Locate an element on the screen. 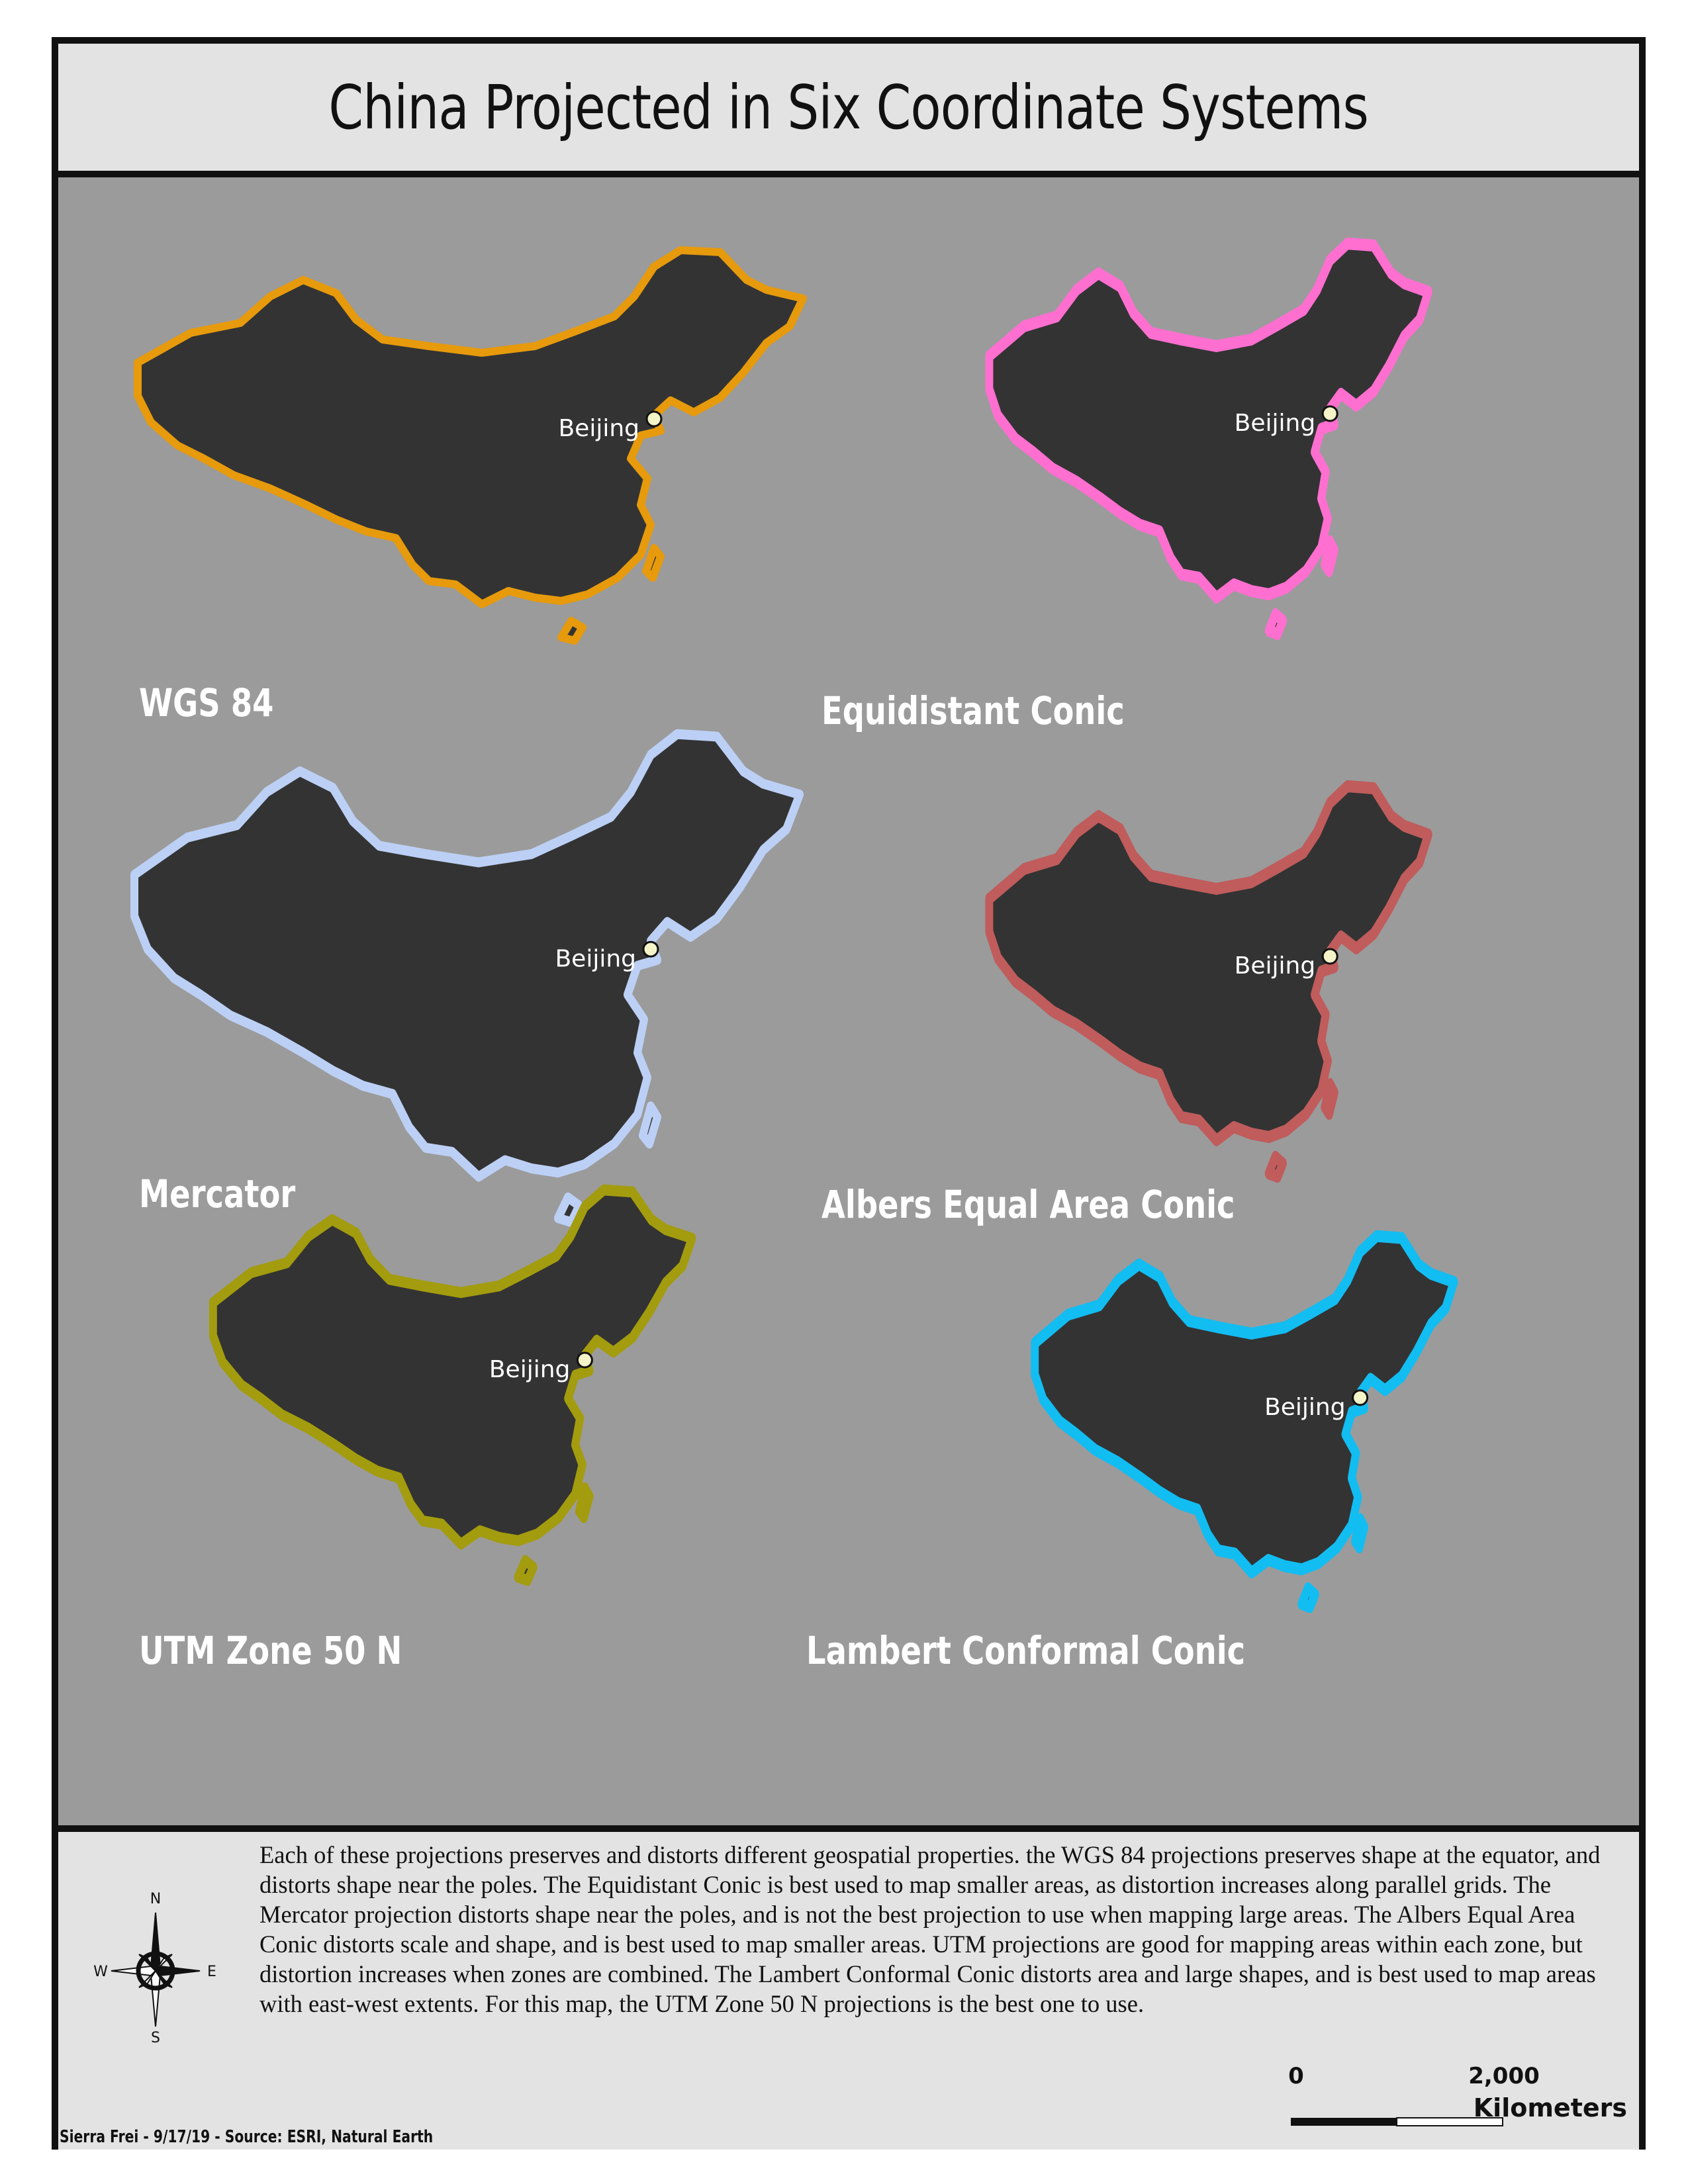  china-outline-lambert is located at coordinates (1244, 1422).